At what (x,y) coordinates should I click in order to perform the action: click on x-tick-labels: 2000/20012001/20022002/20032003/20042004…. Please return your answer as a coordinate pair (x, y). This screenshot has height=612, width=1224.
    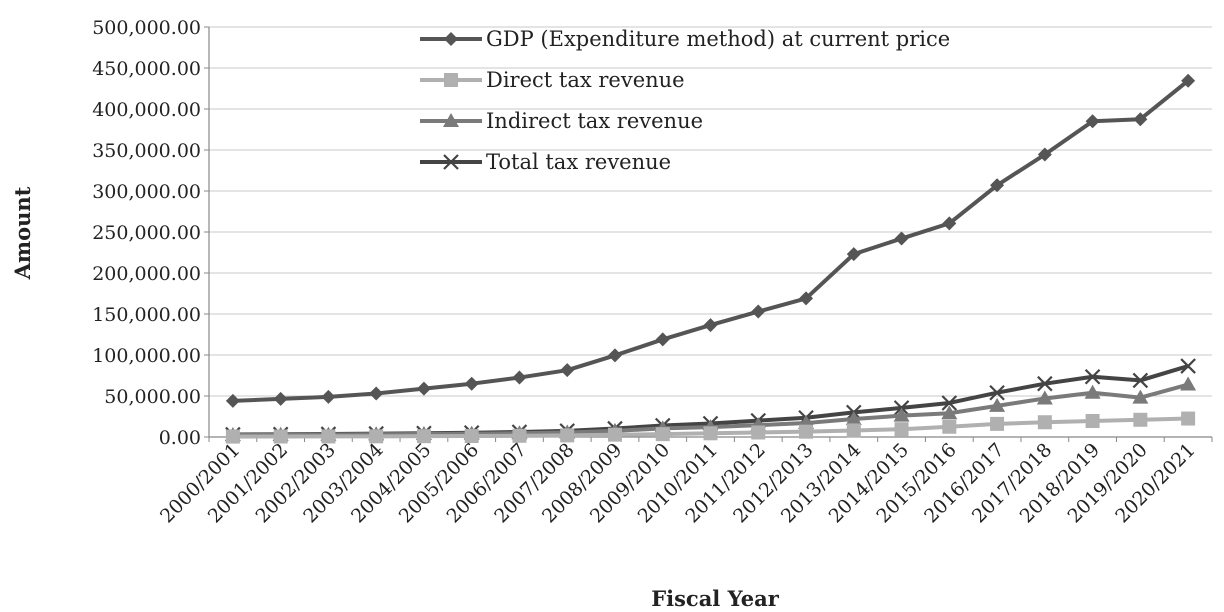
    Looking at the image, I should click on (678, 483).